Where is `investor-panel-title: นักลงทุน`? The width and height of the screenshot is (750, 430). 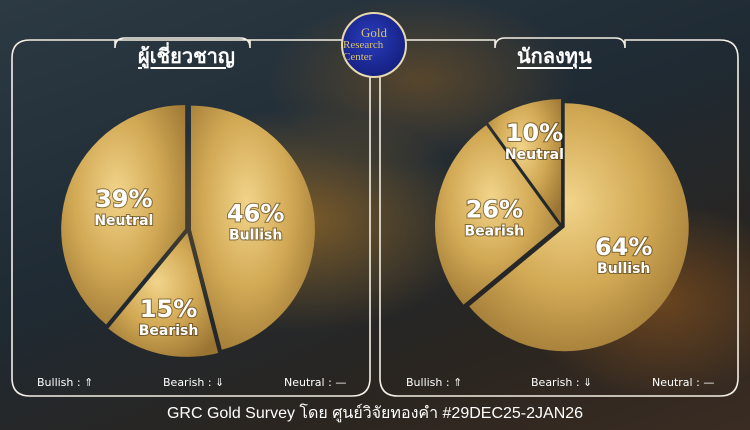 investor-panel-title: นักลงทุน is located at coordinates (554, 56).